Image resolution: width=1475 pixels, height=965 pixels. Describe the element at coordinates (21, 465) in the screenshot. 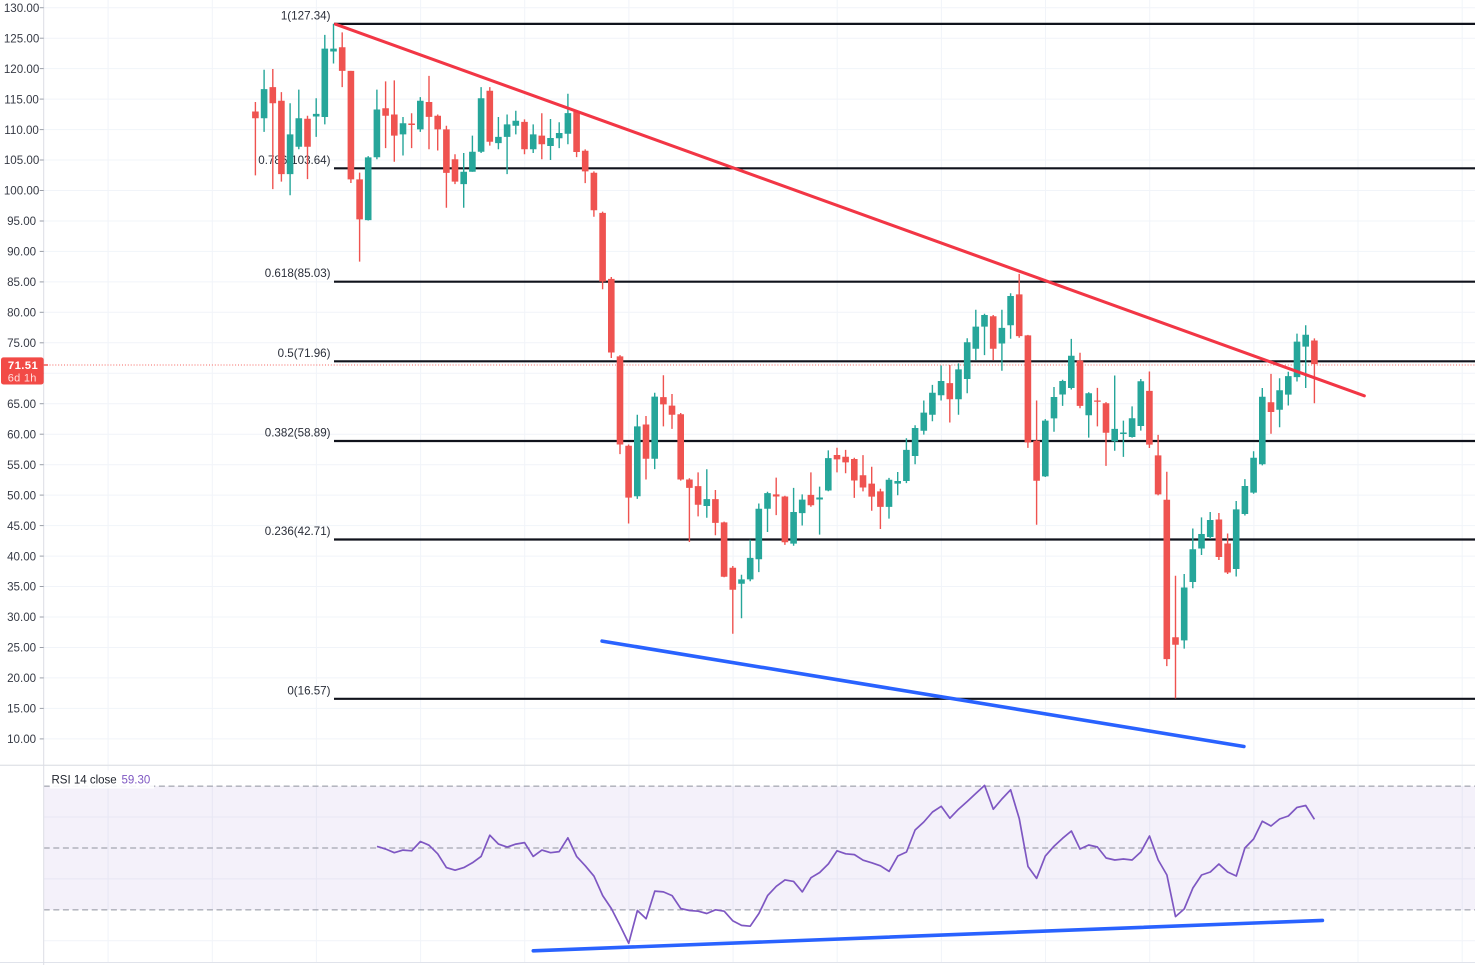

I see `svg-text: 55.00` at that location.